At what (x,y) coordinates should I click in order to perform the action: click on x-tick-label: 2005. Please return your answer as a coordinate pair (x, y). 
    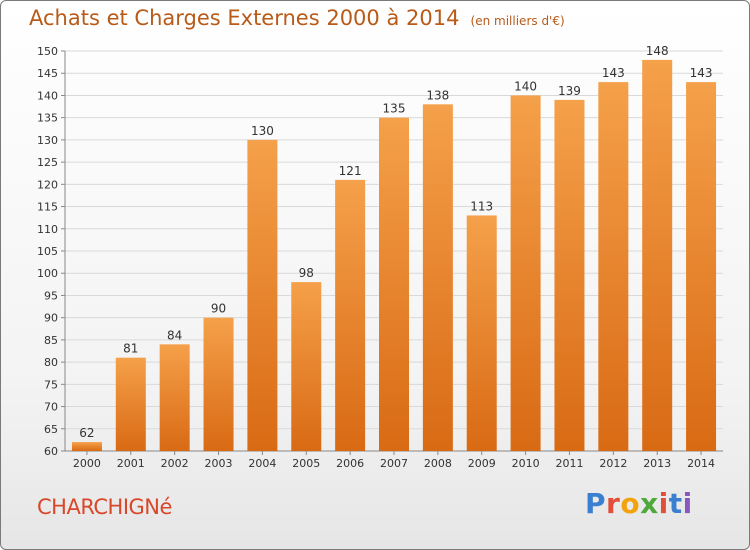
    Looking at the image, I should click on (306, 463).